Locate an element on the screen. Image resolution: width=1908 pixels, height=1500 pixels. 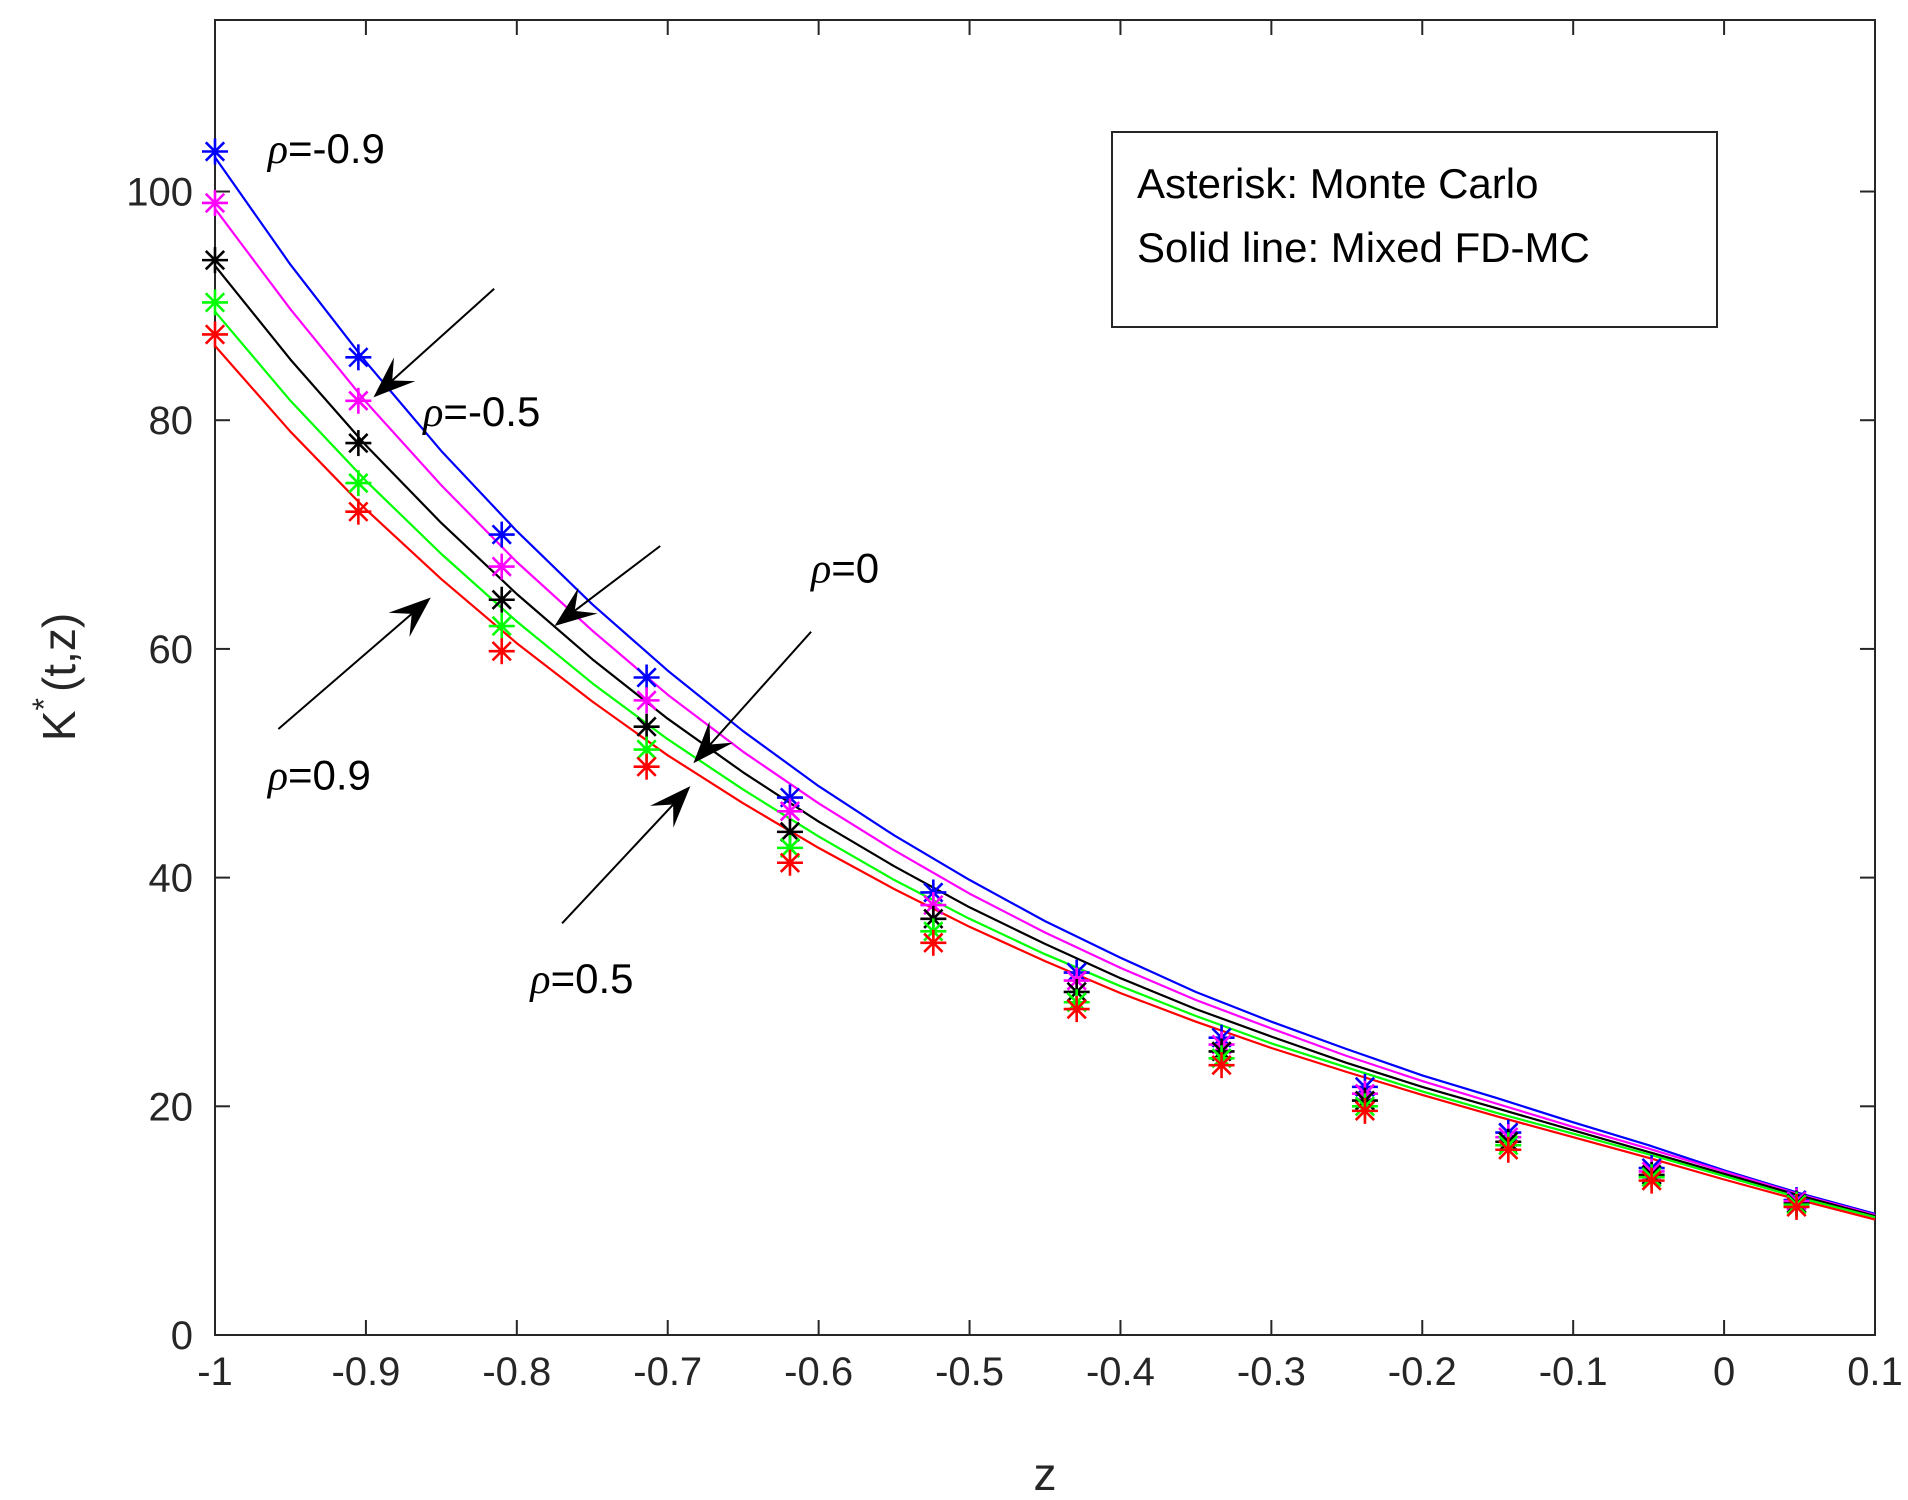
x-tick-label: -0.9 is located at coordinates (365, 1372).